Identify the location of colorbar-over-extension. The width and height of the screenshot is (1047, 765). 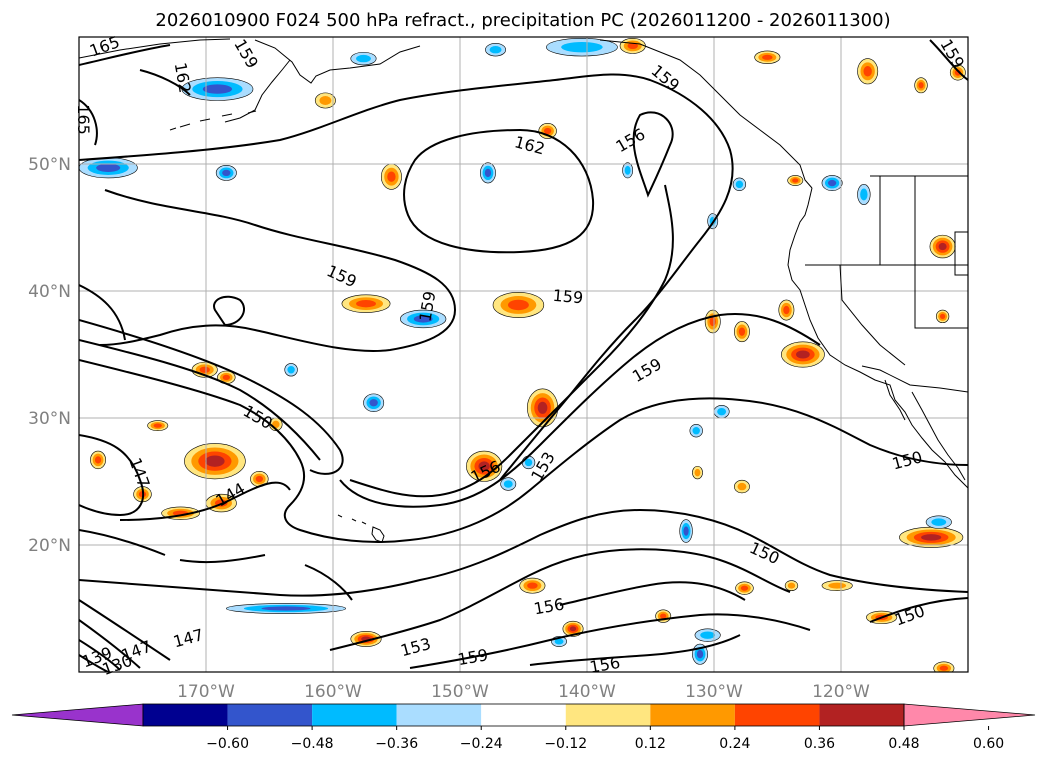
(969, 715).